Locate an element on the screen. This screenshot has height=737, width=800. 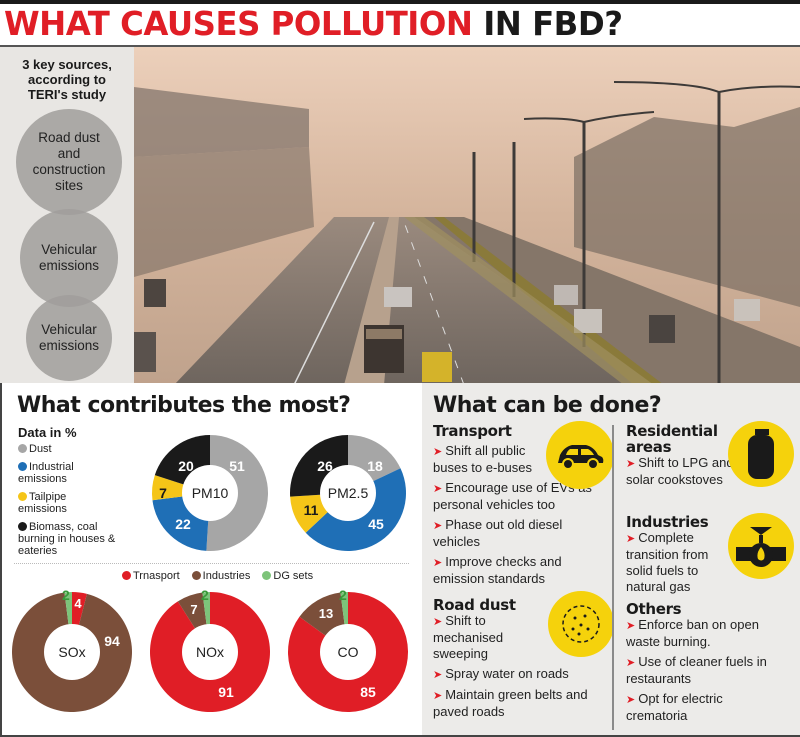
road-dust-title: Road dust is located at coordinates (474, 605).